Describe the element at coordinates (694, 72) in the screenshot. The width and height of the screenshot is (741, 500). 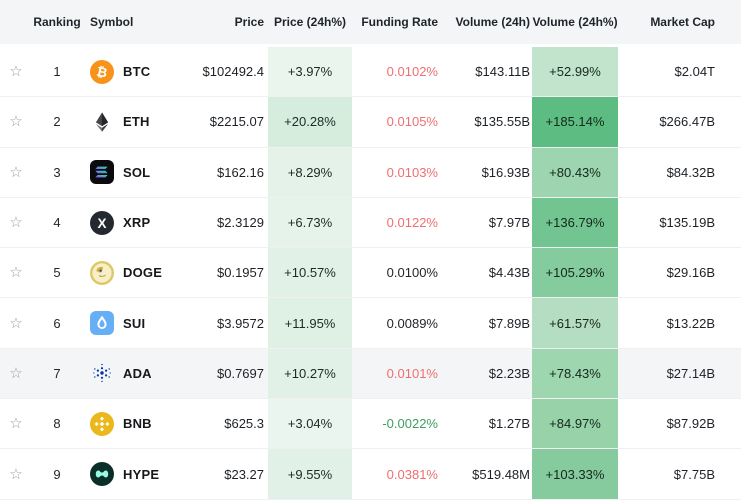
I see `market-cap-value: $2.04T` at that location.